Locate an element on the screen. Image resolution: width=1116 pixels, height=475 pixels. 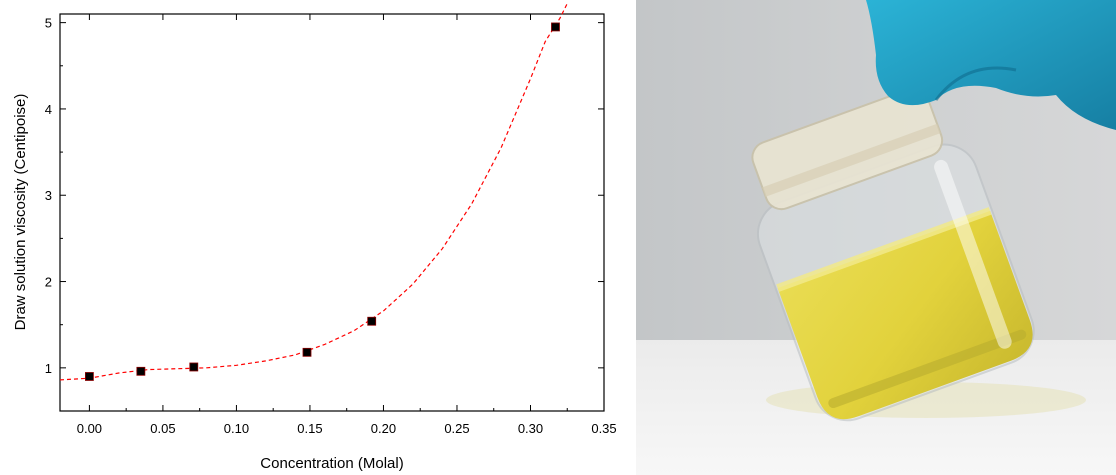
x-tick-label: 0.20 is located at coordinates (383, 428).